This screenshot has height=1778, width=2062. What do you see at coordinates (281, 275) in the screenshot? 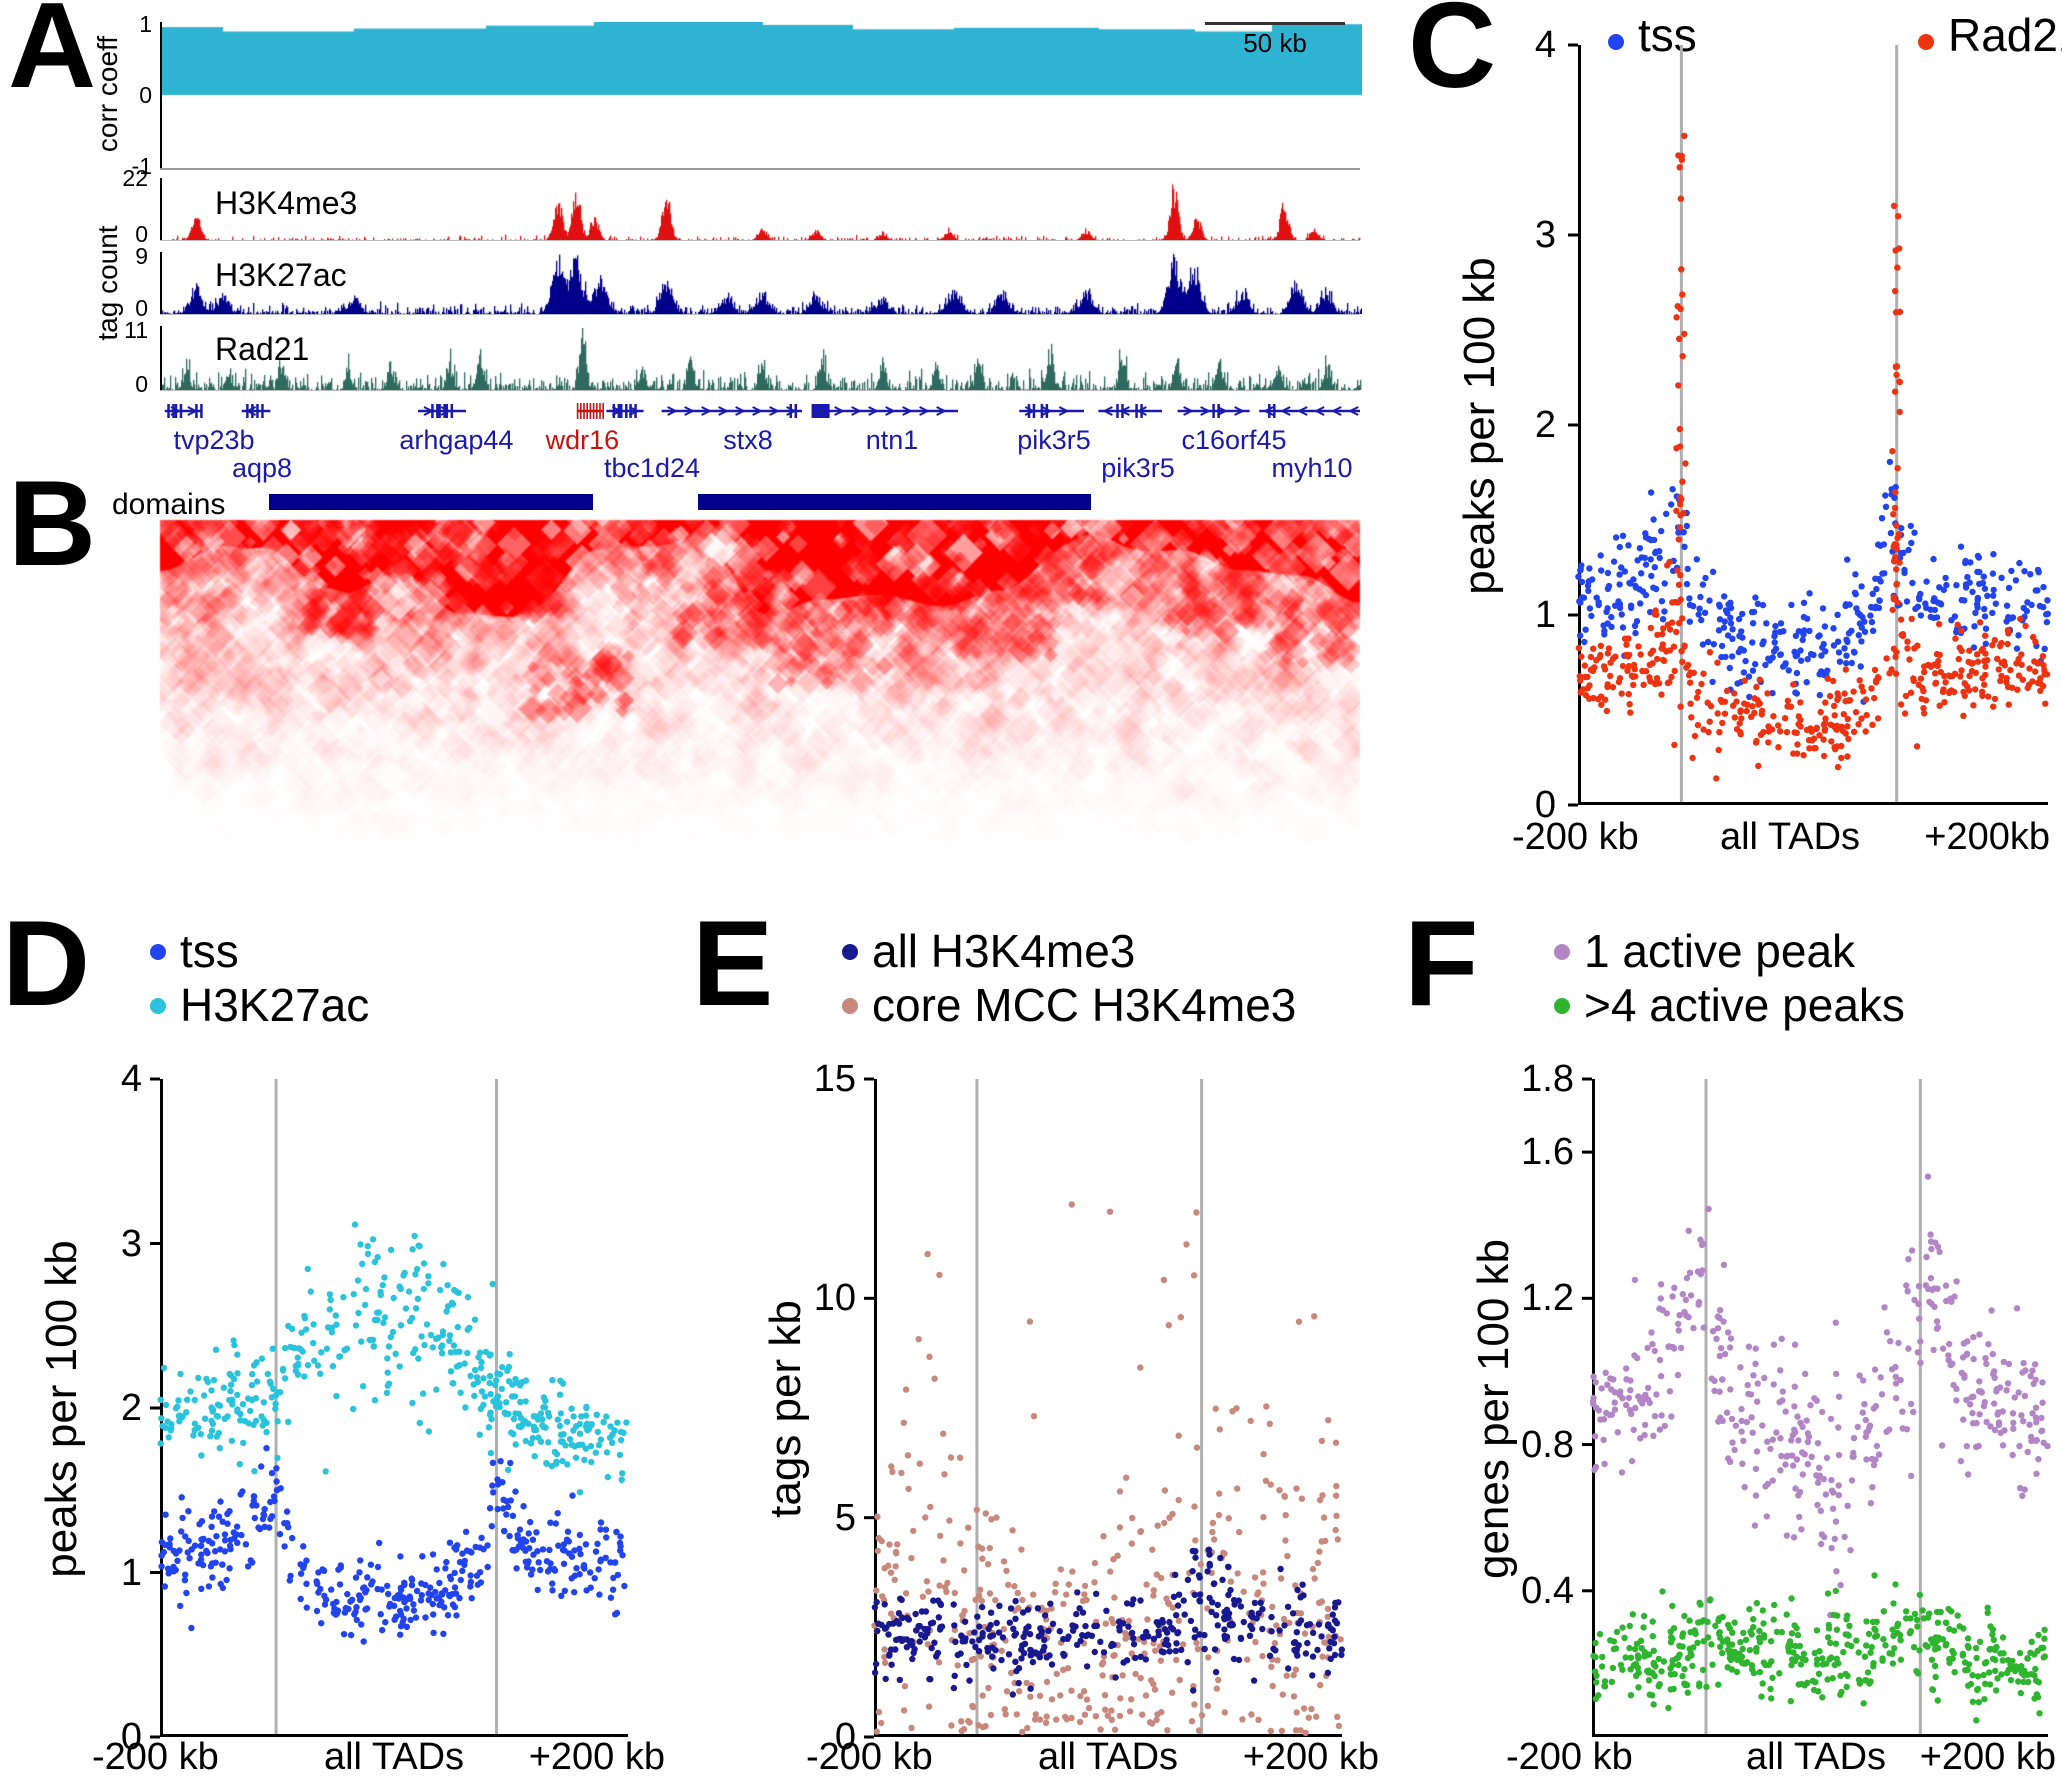
I see `h3k27ac-label: H3K27ac` at bounding box center [281, 275].